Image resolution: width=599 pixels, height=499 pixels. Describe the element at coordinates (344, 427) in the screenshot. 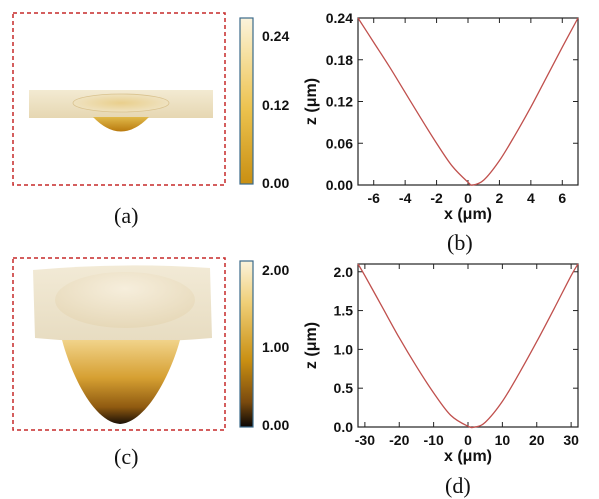

I see `chart-d-ytick-label: 0.0` at that location.